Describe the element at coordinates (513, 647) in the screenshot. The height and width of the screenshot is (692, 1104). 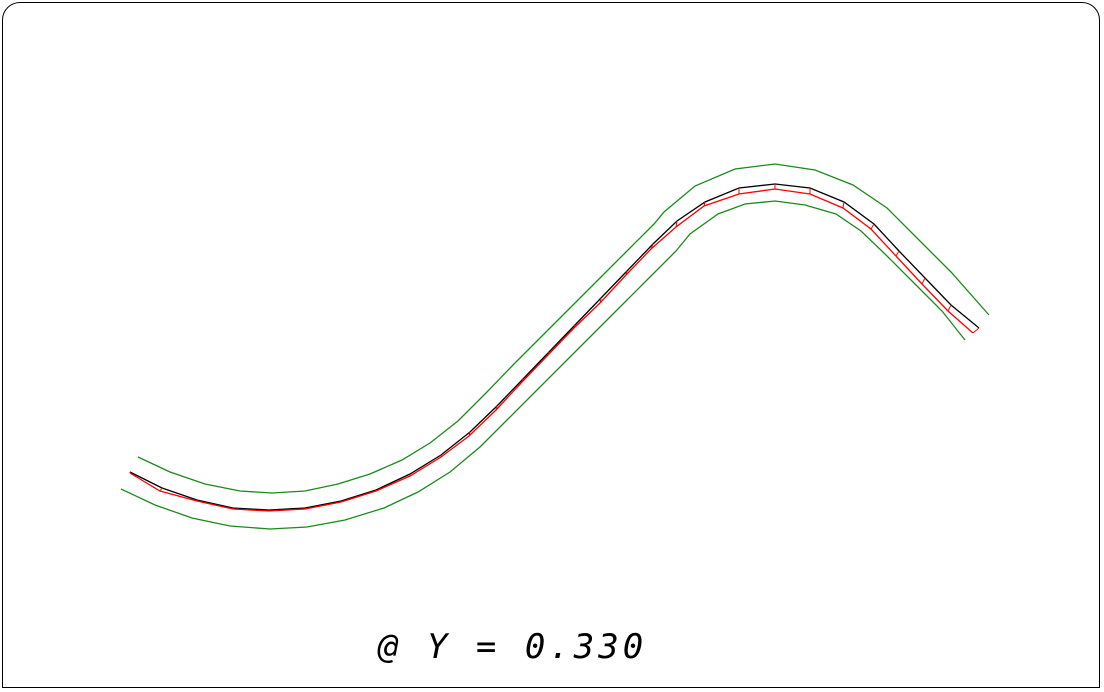
I see `section-caption: @ Y = 0.330` at that location.